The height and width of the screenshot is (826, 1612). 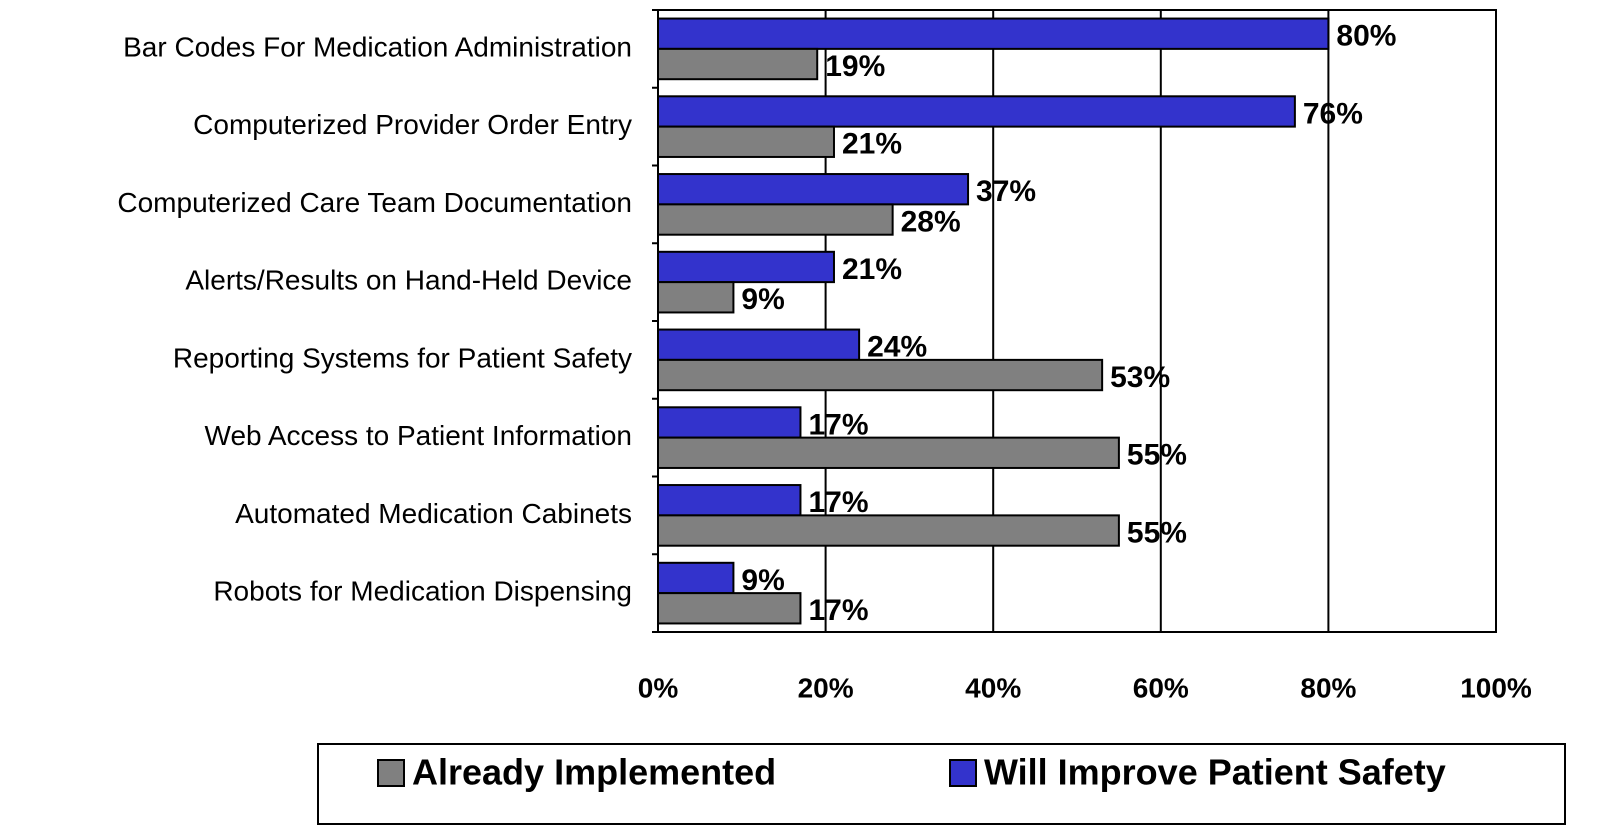 What do you see at coordinates (941, 784) in the screenshot?
I see `legend-box` at bounding box center [941, 784].